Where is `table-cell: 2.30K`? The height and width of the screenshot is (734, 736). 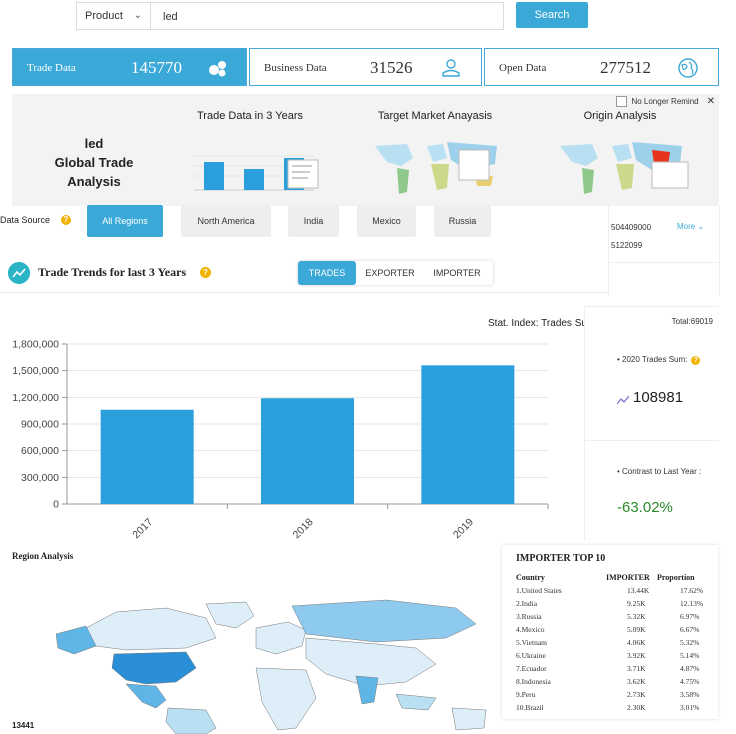
table-cell: 2.30K is located at coordinates (636, 707).